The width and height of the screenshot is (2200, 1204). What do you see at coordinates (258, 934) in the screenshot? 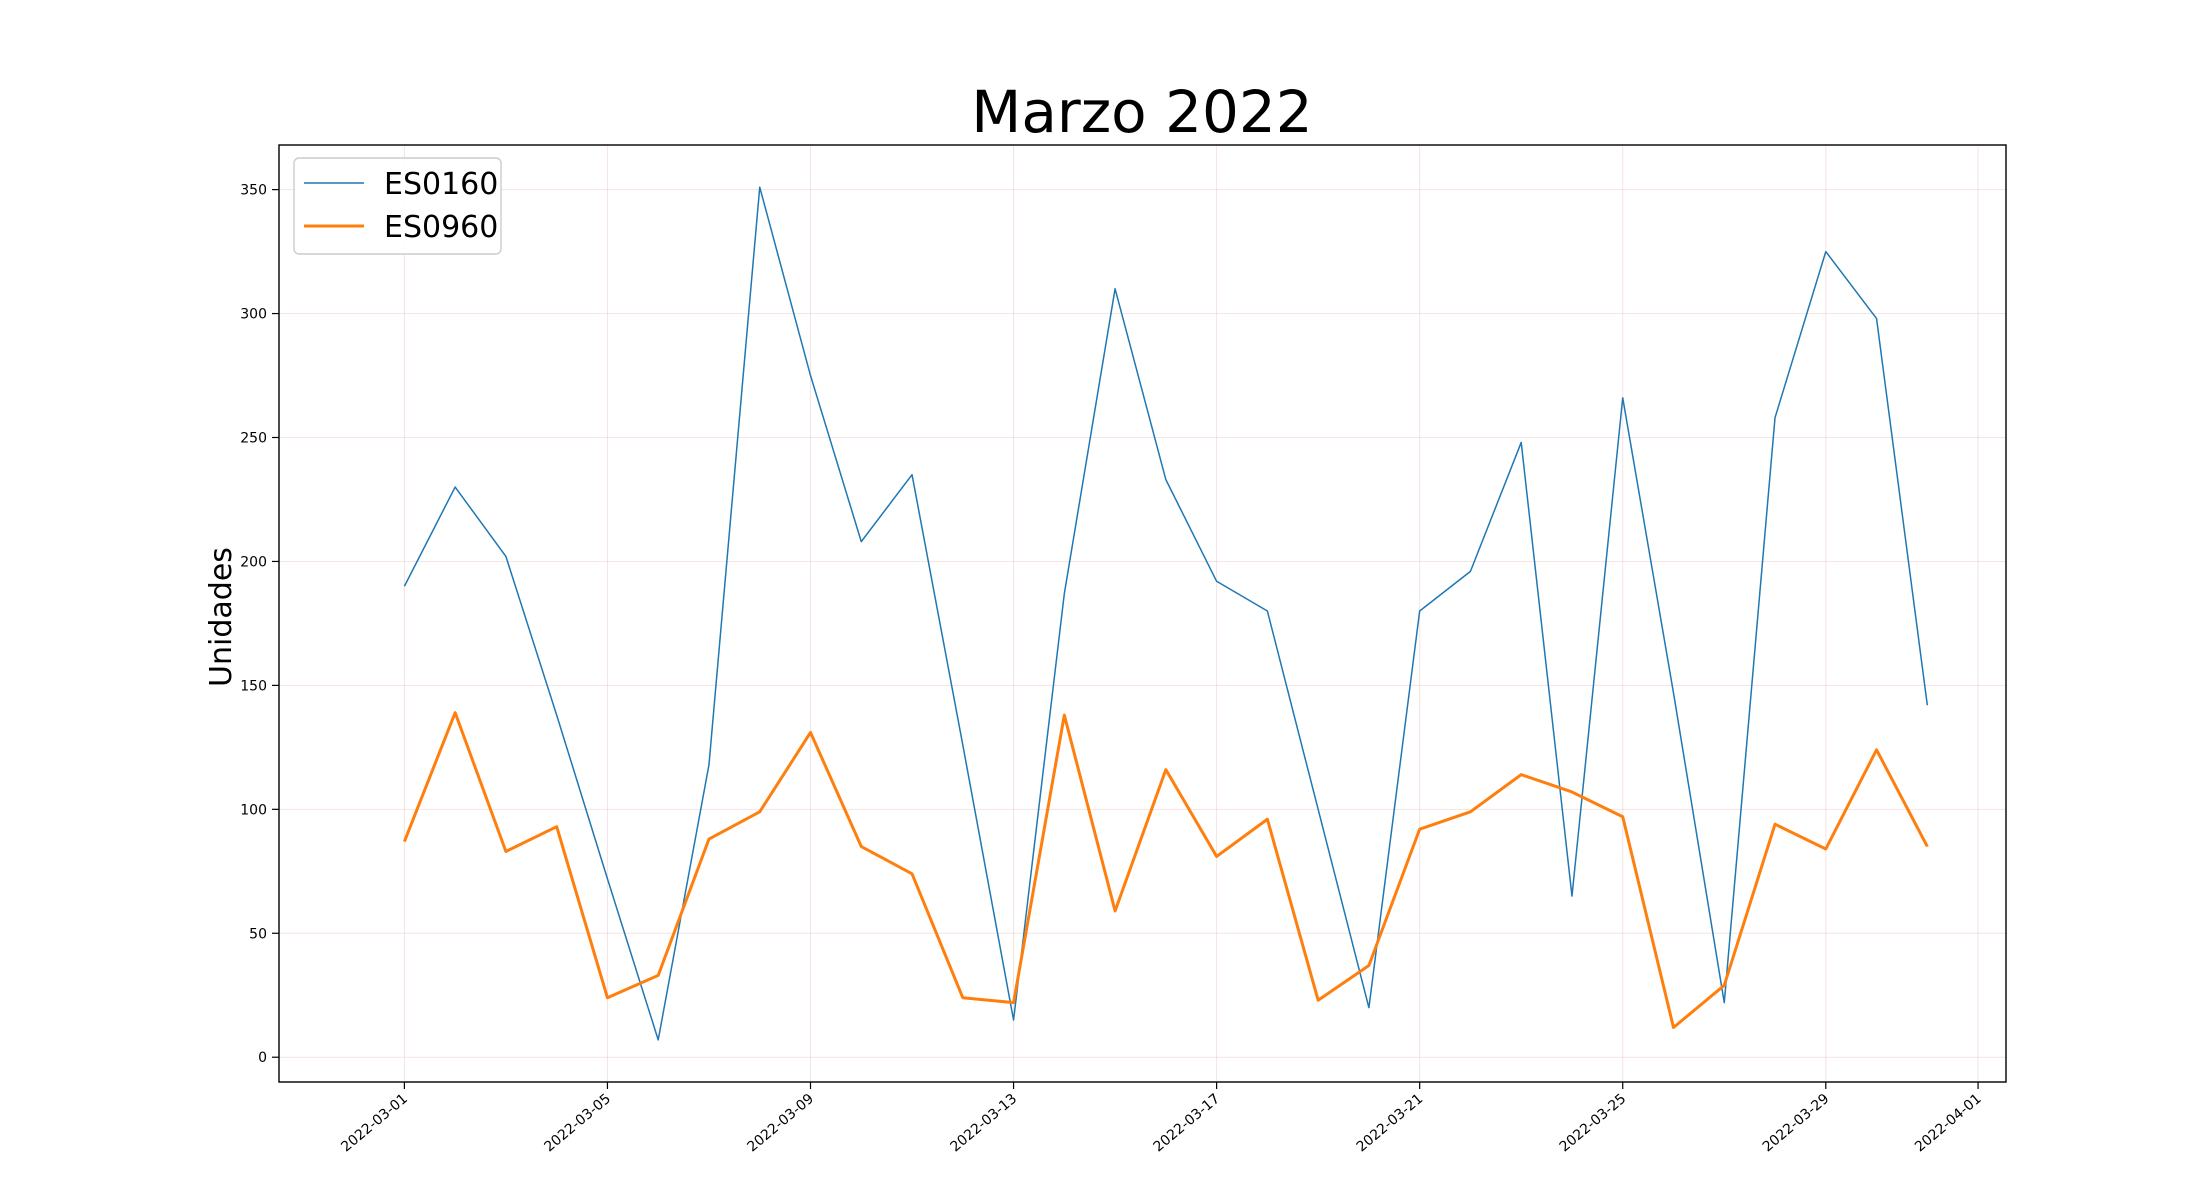
I see `y-tick-label: 50` at bounding box center [258, 934].